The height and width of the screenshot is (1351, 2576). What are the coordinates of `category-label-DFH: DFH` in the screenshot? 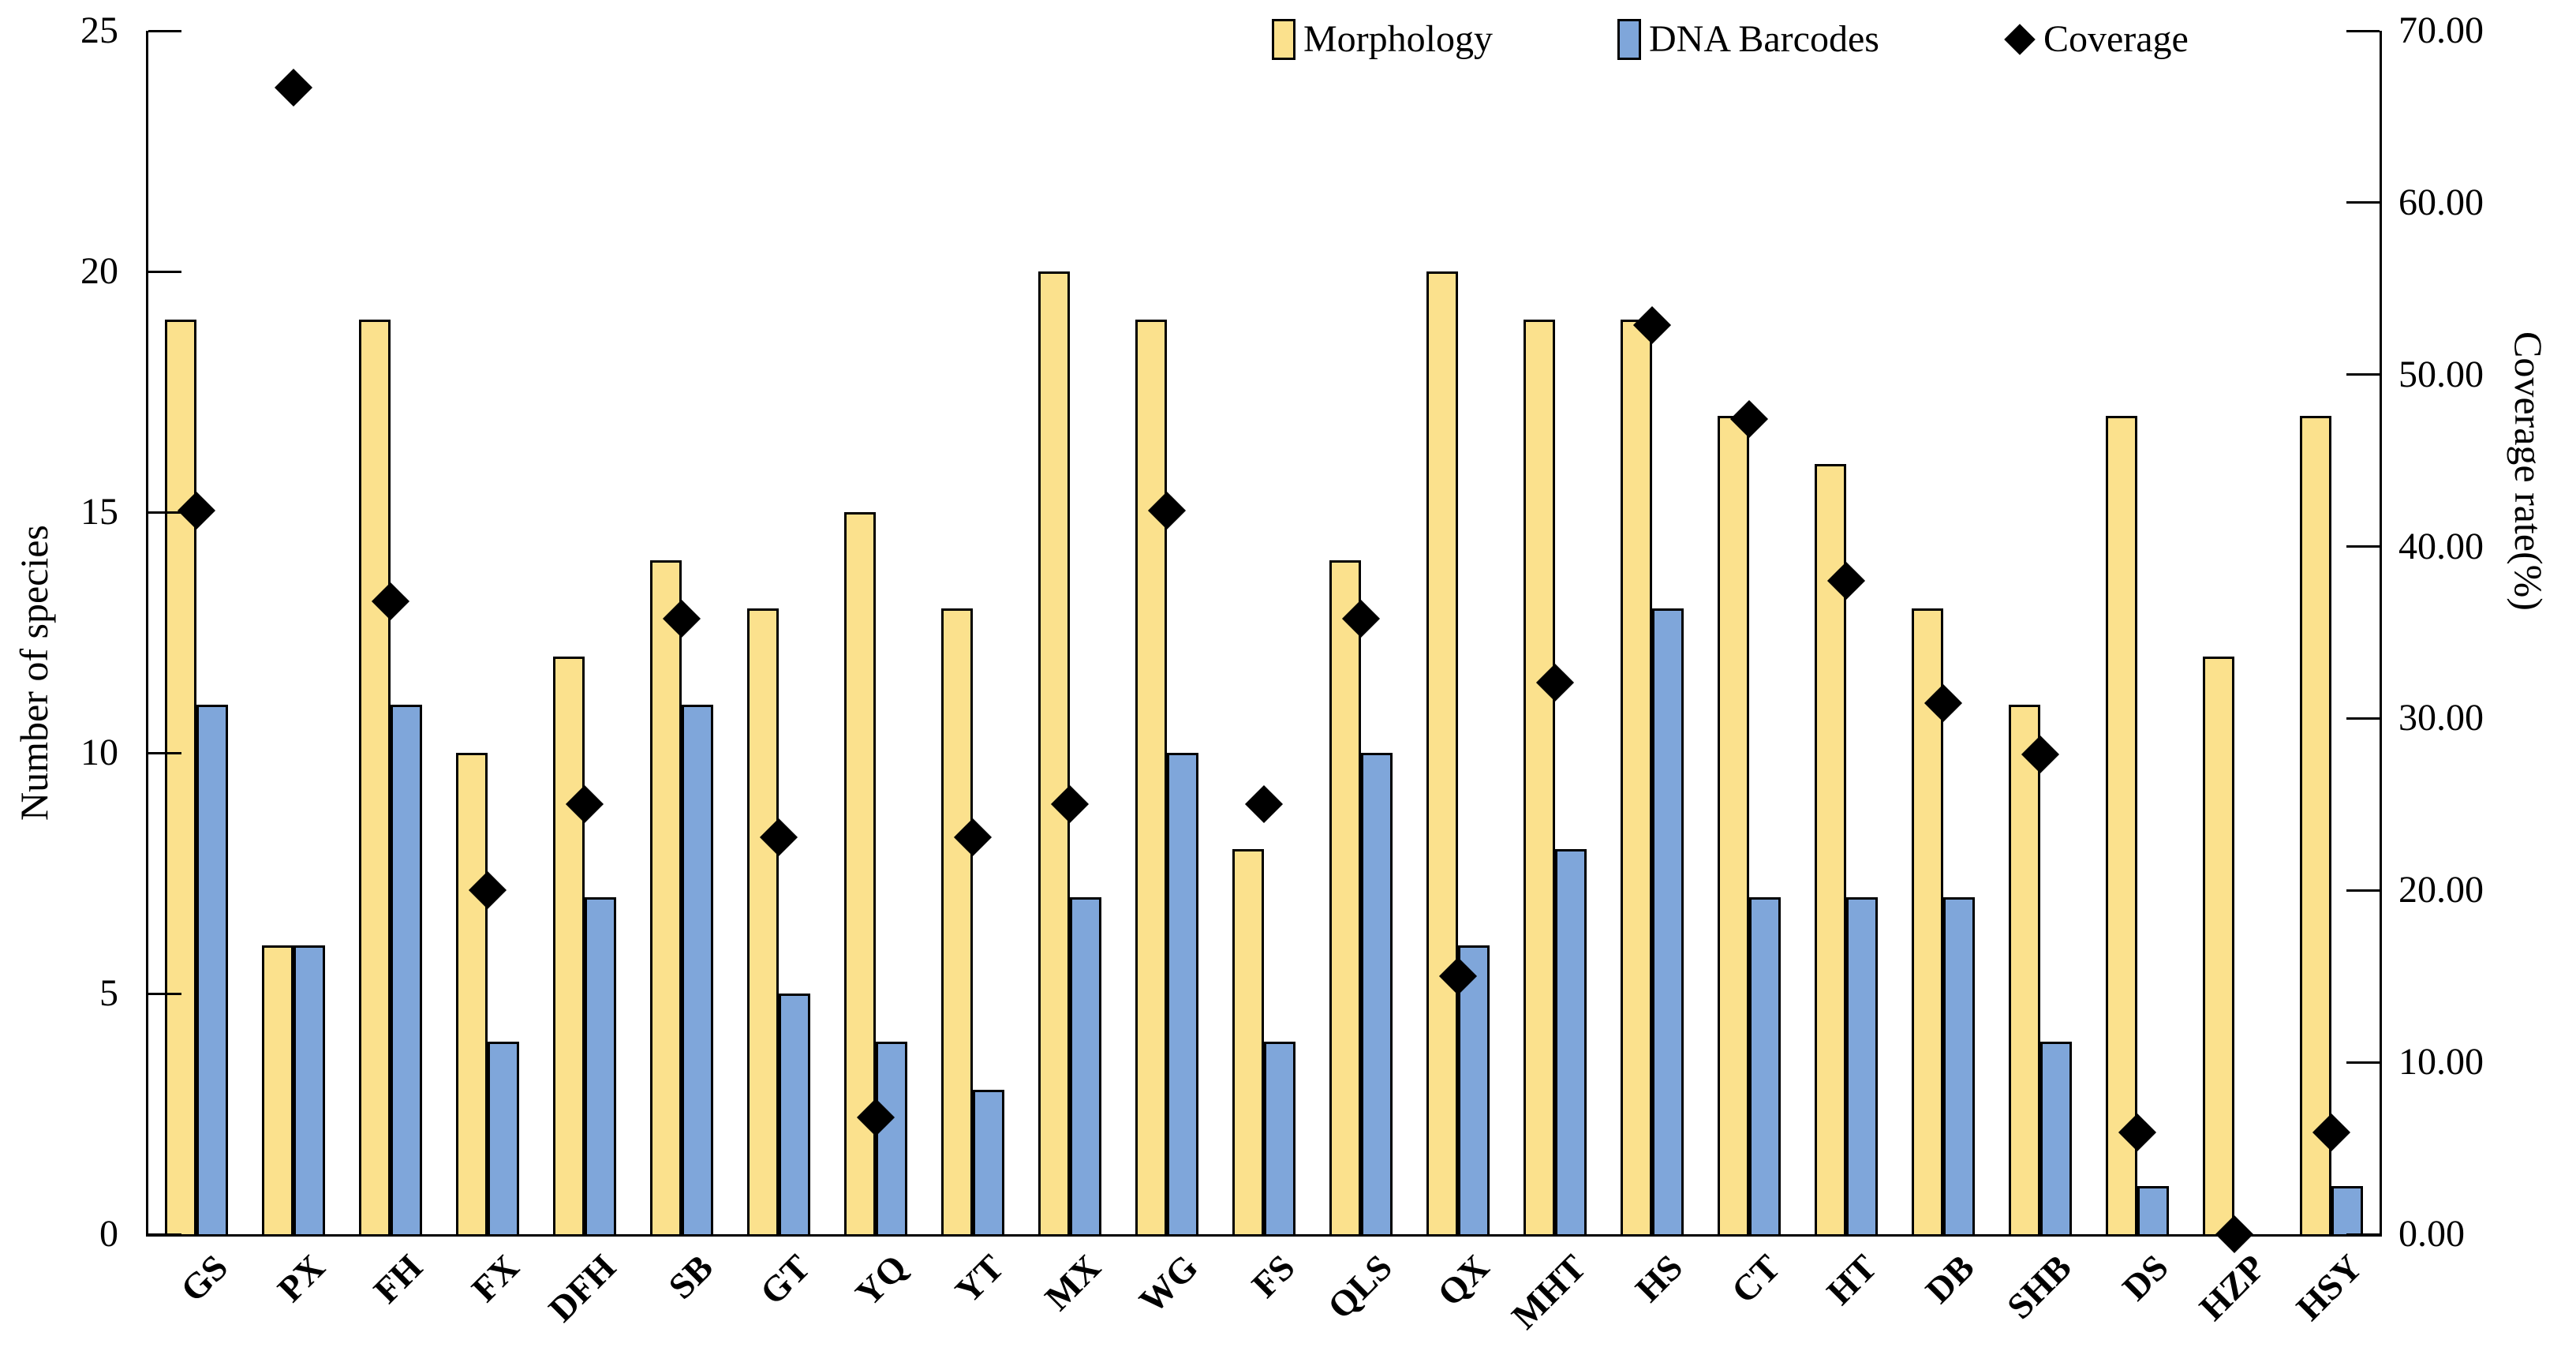 It's located at (582, 1288).